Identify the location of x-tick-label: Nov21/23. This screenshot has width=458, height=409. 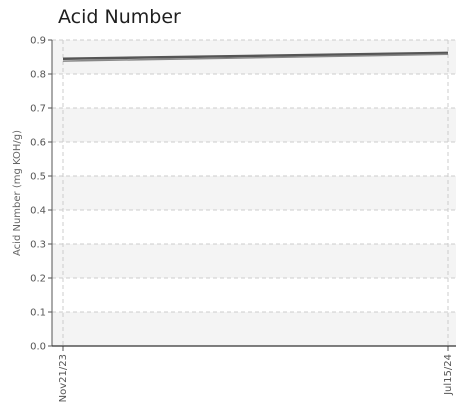
(63, 378).